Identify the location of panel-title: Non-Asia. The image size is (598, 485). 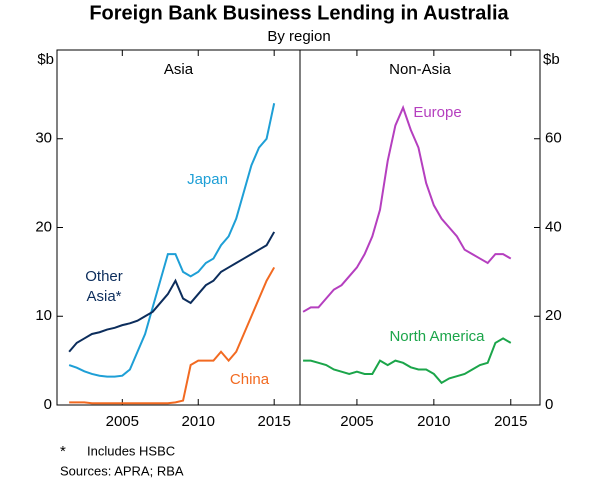
(420, 69).